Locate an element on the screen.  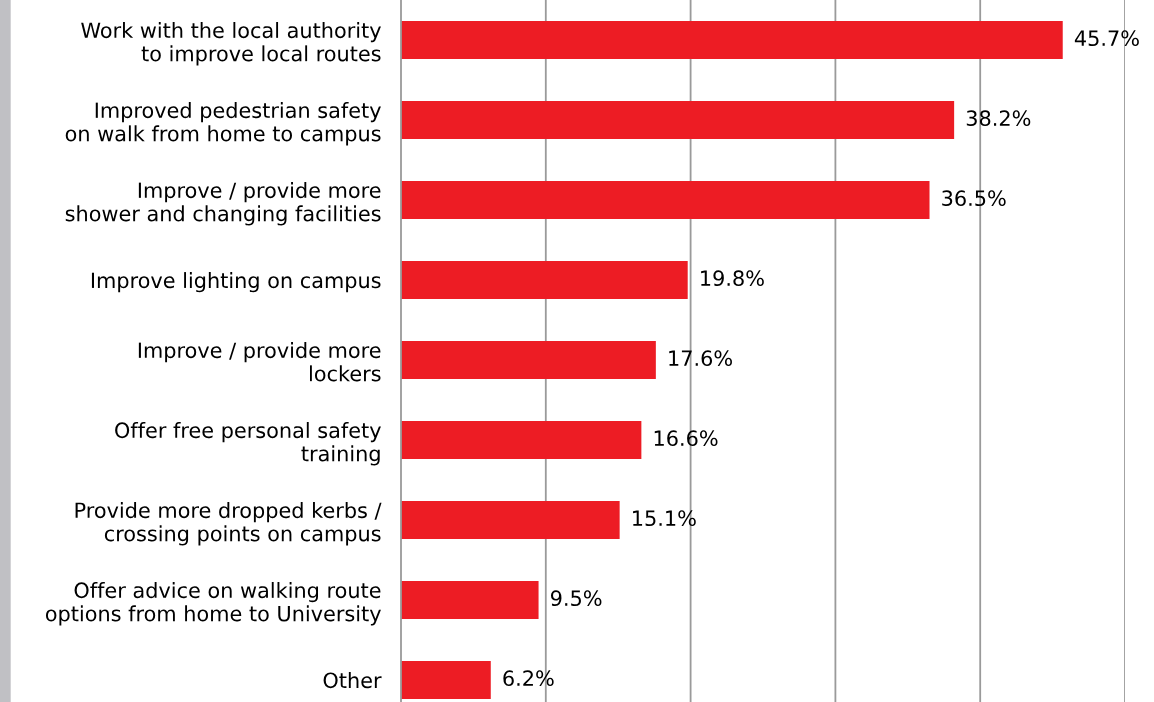
y-tick-label: Improve / provide more shower and changing facilities is located at coordinates (223, 204).